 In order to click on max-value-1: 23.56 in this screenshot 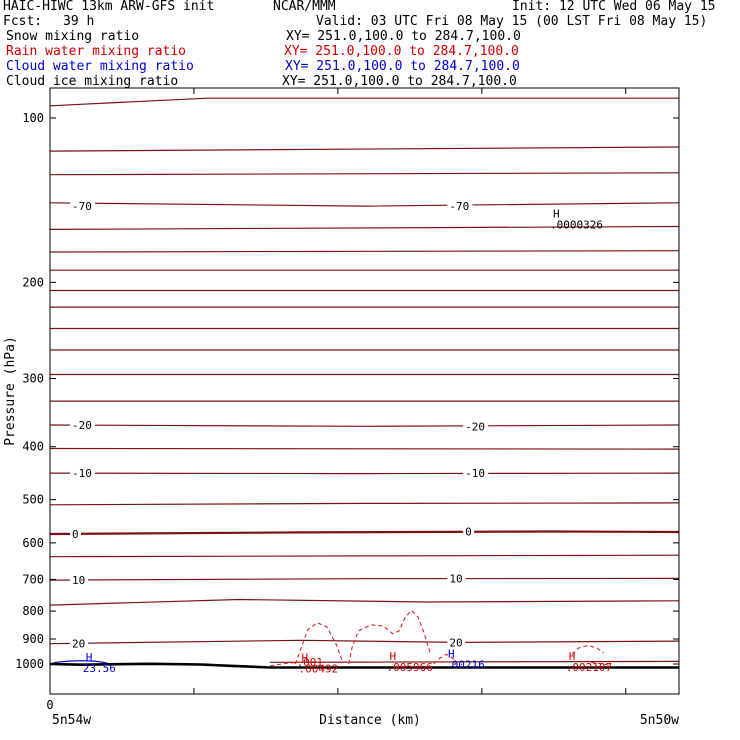, I will do `click(99, 668)`.